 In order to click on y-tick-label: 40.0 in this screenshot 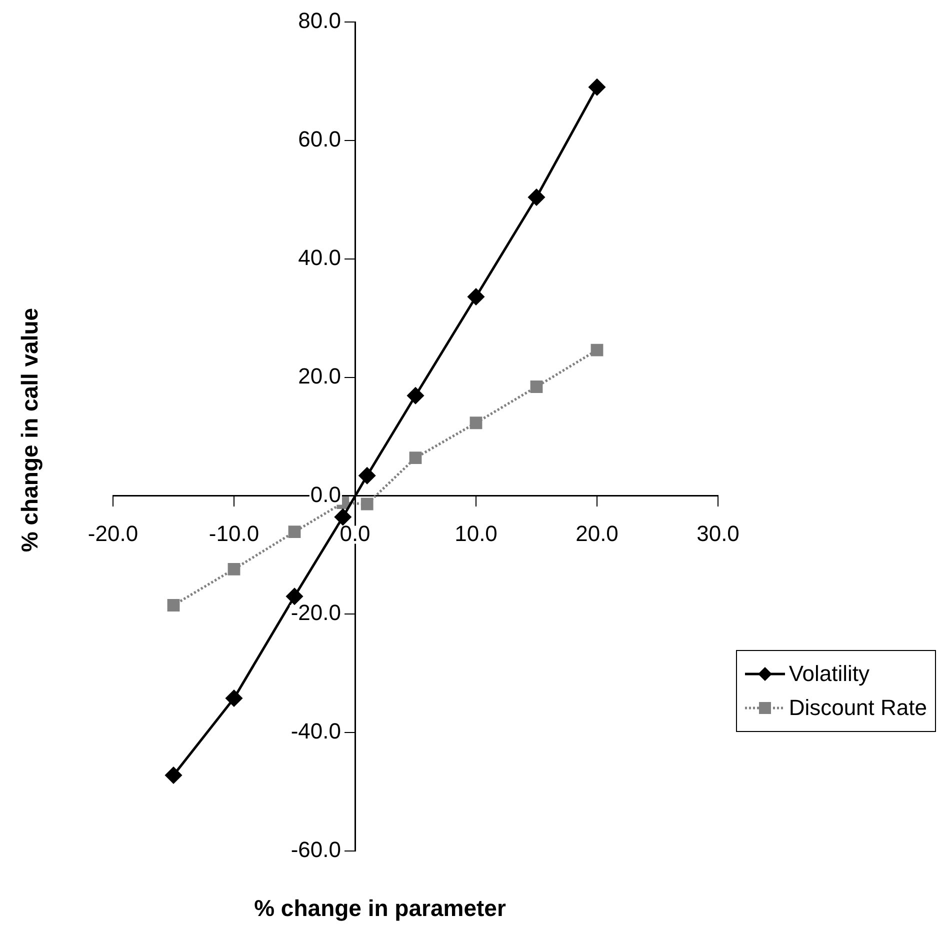, I will do `click(319, 257)`.